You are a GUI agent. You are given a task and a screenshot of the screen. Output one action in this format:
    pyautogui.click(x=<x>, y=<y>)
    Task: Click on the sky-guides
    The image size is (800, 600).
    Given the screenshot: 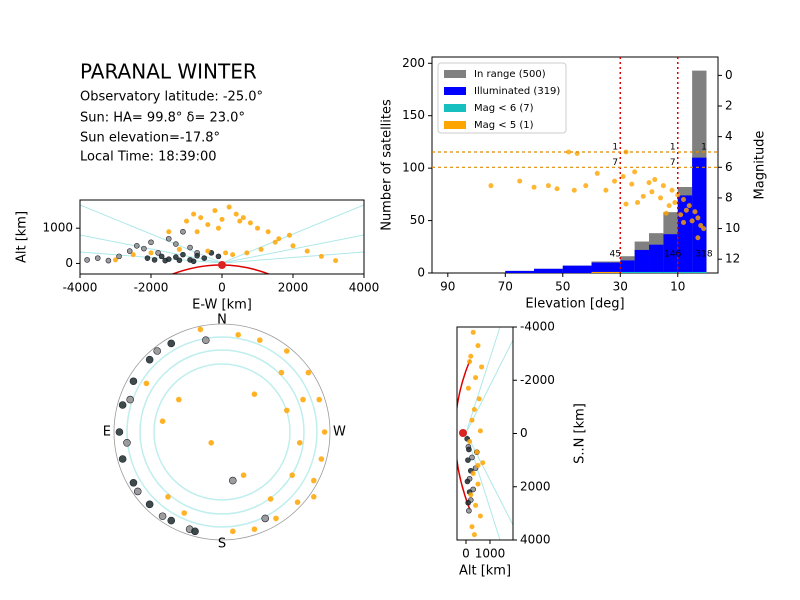 What is the action you would take?
    pyautogui.click(x=222, y=432)
    